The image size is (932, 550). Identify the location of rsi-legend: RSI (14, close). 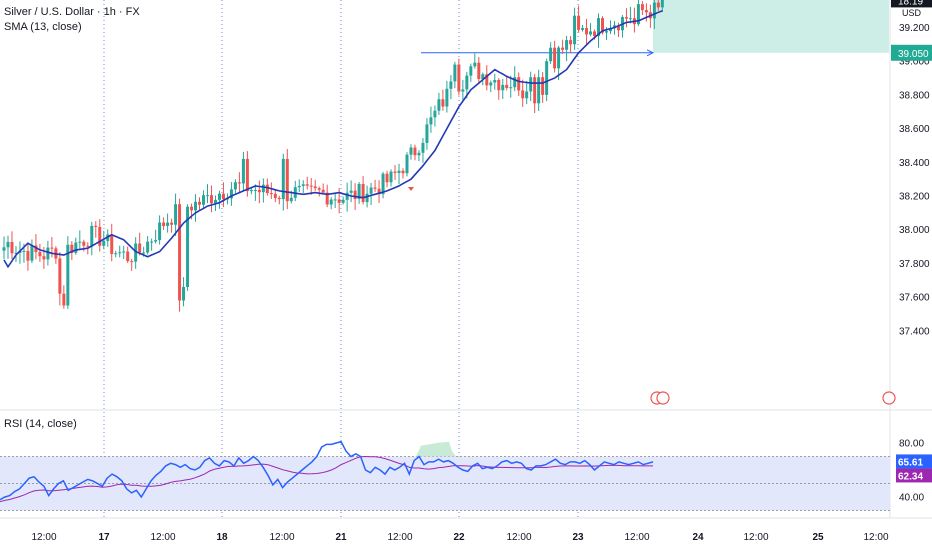
(40, 424).